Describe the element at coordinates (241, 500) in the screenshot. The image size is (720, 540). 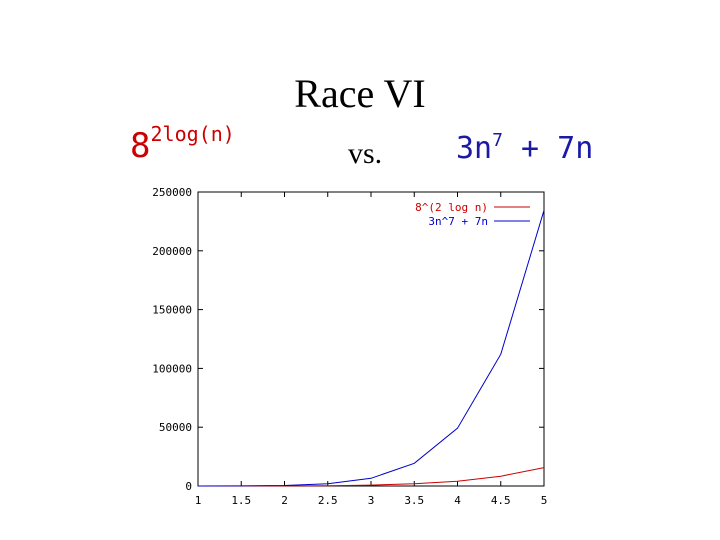
I see `x-tick-label: 1.5` at that location.